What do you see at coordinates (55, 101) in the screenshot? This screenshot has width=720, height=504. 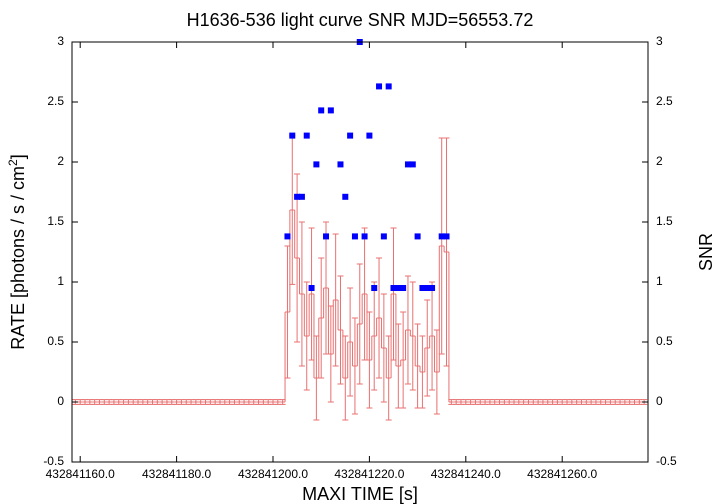 I see `y-tick-label: 2.5` at bounding box center [55, 101].